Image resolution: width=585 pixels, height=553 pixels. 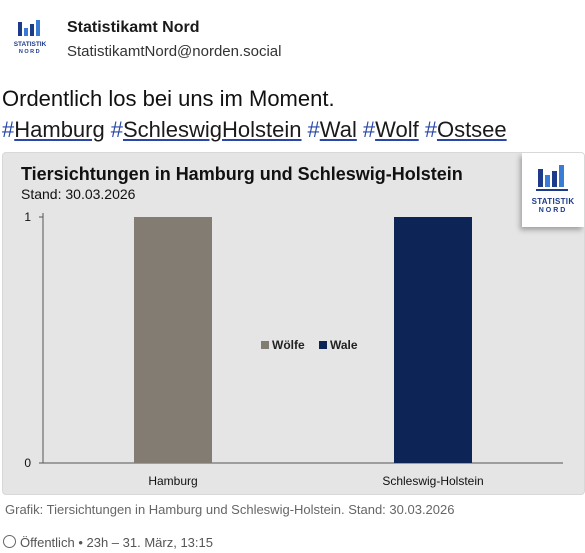 I want to click on avatar-text-1: STATISTIK, so click(x=30, y=44).